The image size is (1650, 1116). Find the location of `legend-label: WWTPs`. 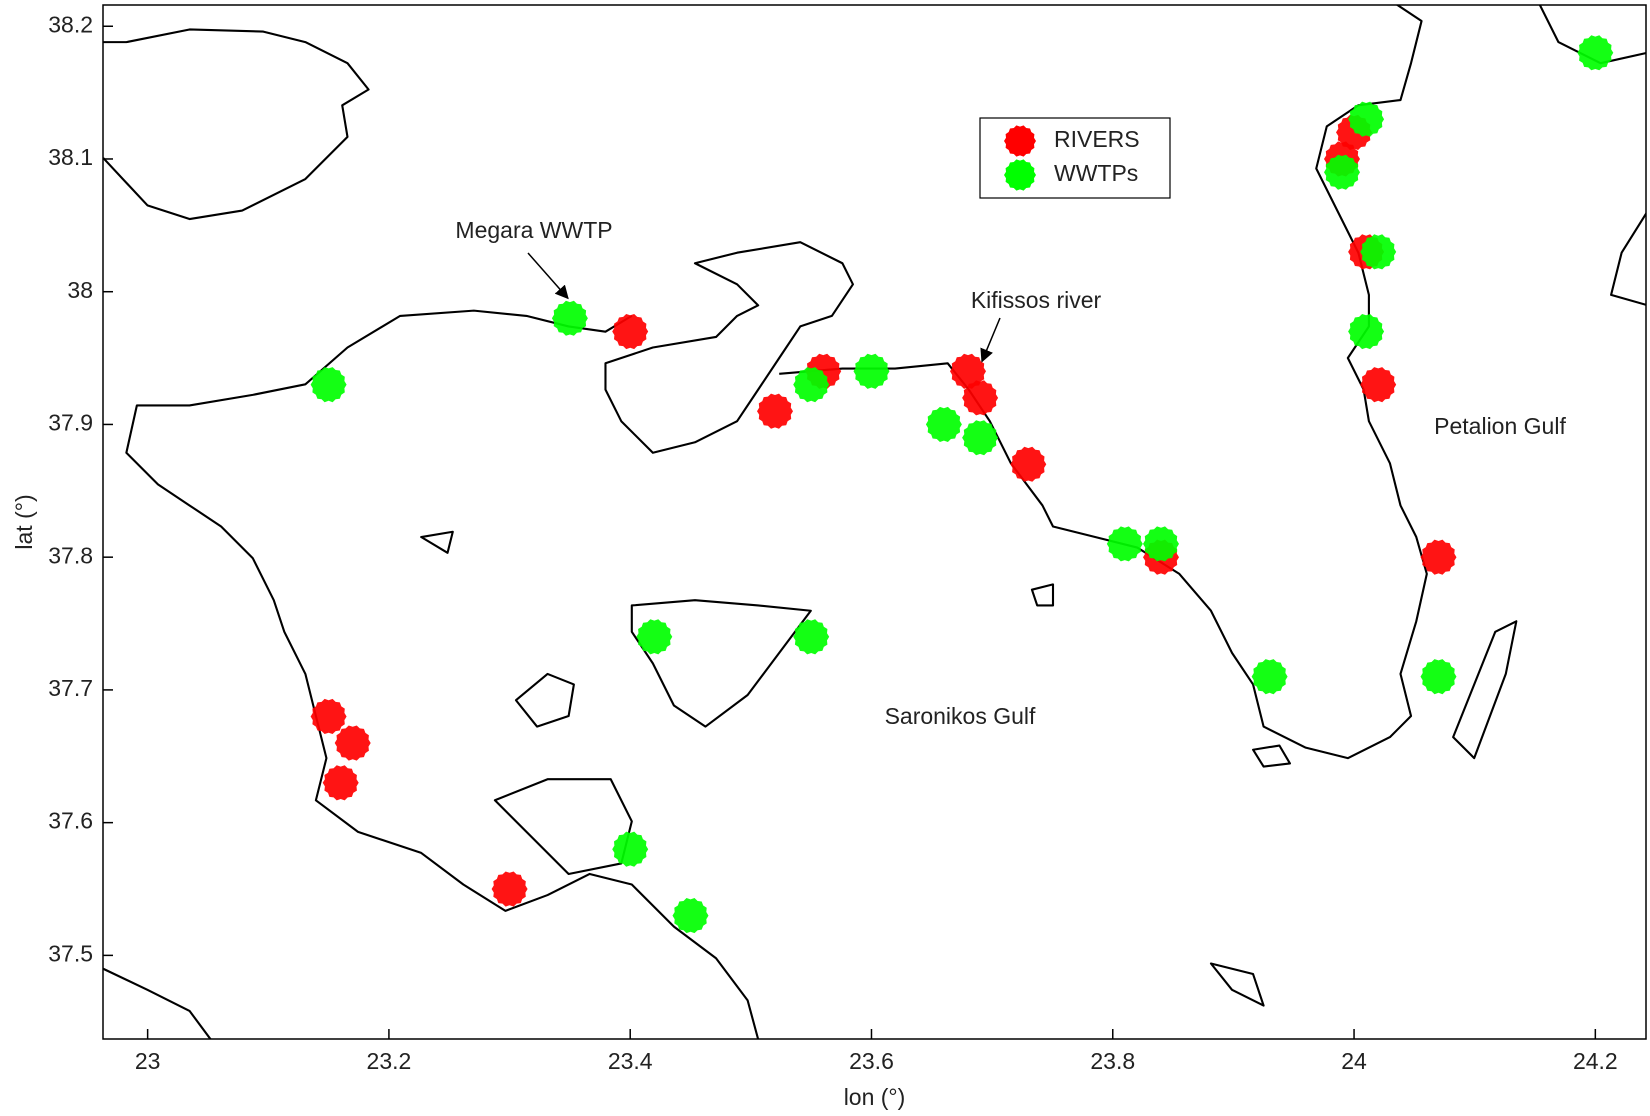

legend-label: WWTPs is located at coordinates (1096, 173).